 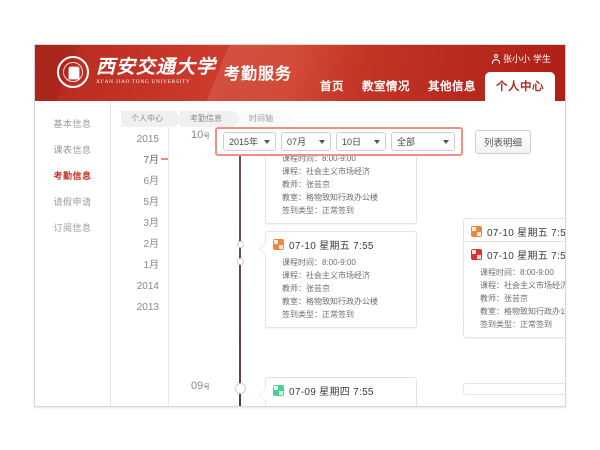 What do you see at coordinates (72, 176) in the screenshot?
I see `sidebar-item-attendance-info: 考勤信息` at bounding box center [72, 176].